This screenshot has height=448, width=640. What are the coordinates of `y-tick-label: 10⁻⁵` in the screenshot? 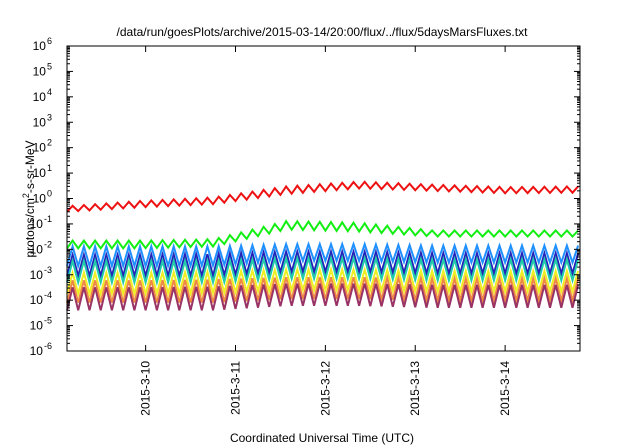 It's located at (41, 324).